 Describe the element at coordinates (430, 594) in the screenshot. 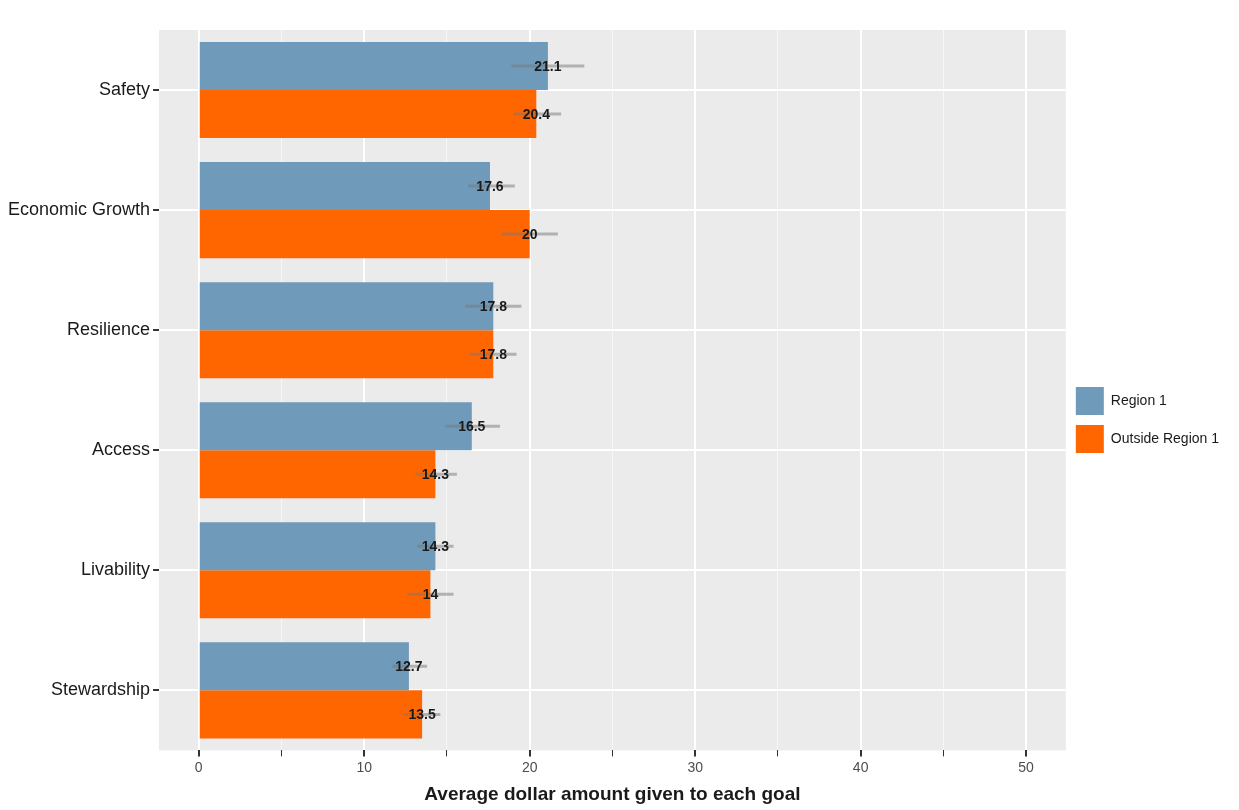

I see `data-label: 14` at that location.